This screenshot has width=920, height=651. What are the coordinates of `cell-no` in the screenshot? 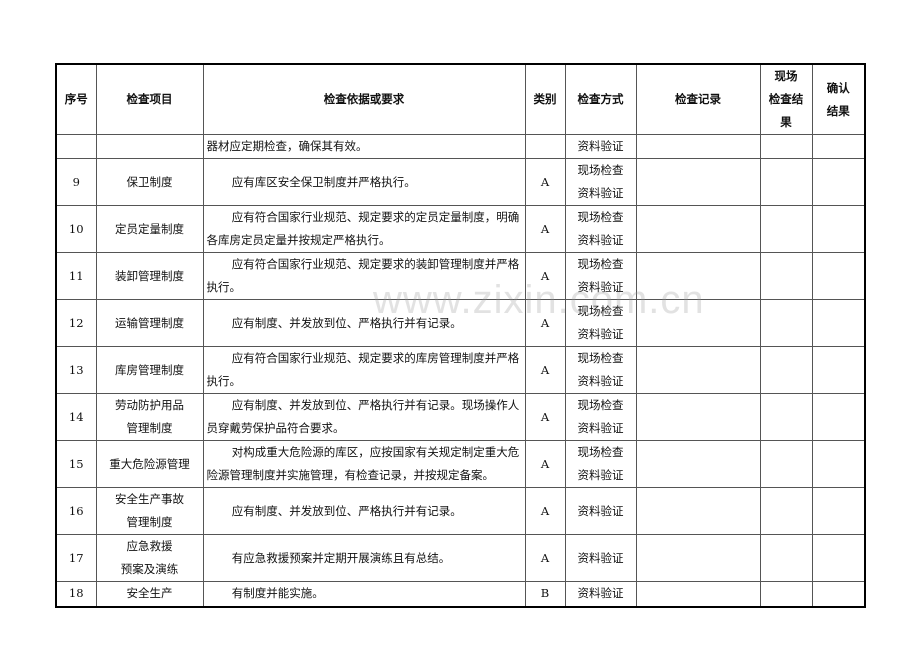 It's located at (76, 146).